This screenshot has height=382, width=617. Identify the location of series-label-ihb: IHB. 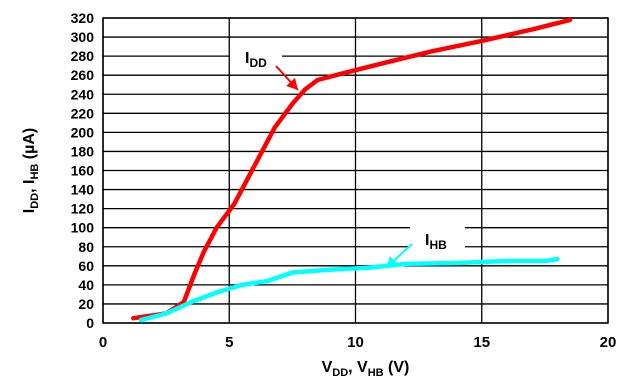
(436, 242).